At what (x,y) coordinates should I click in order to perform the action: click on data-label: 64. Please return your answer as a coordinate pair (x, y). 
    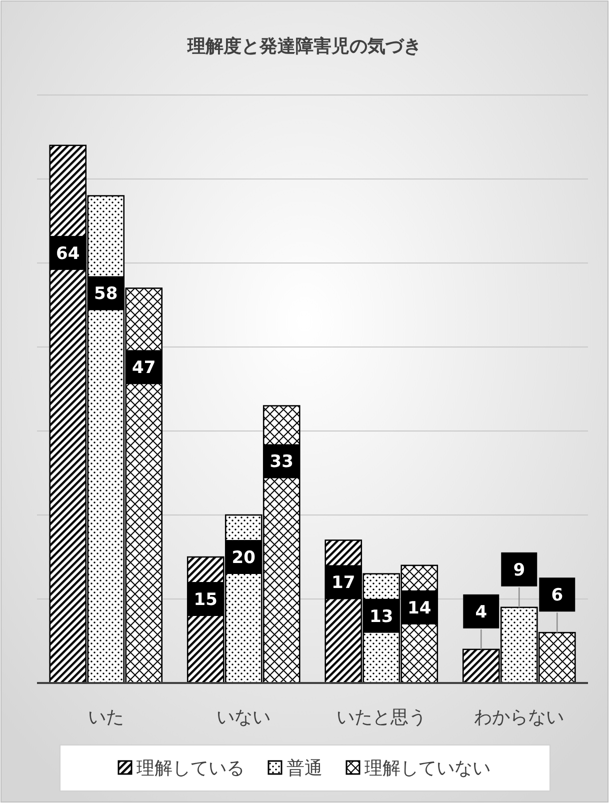
    Looking at the image, I should click on (68, 254).